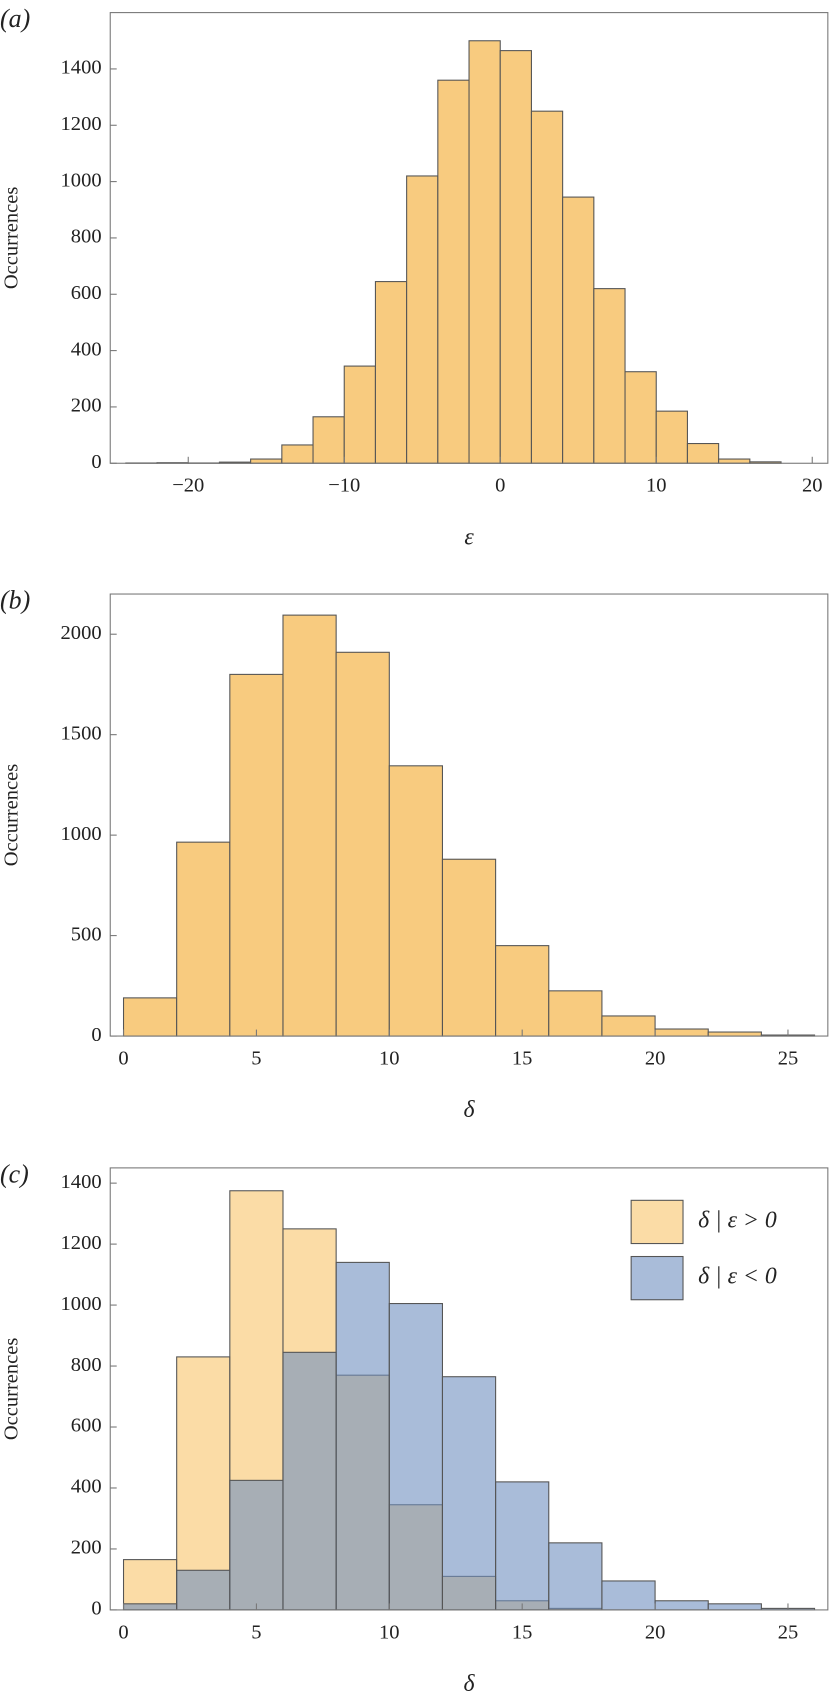 This screenshot has width=830, height=1696. Describe the element at coordinates (344, 486) in the screenshot. I see `x-tick-label: −10` at that location.